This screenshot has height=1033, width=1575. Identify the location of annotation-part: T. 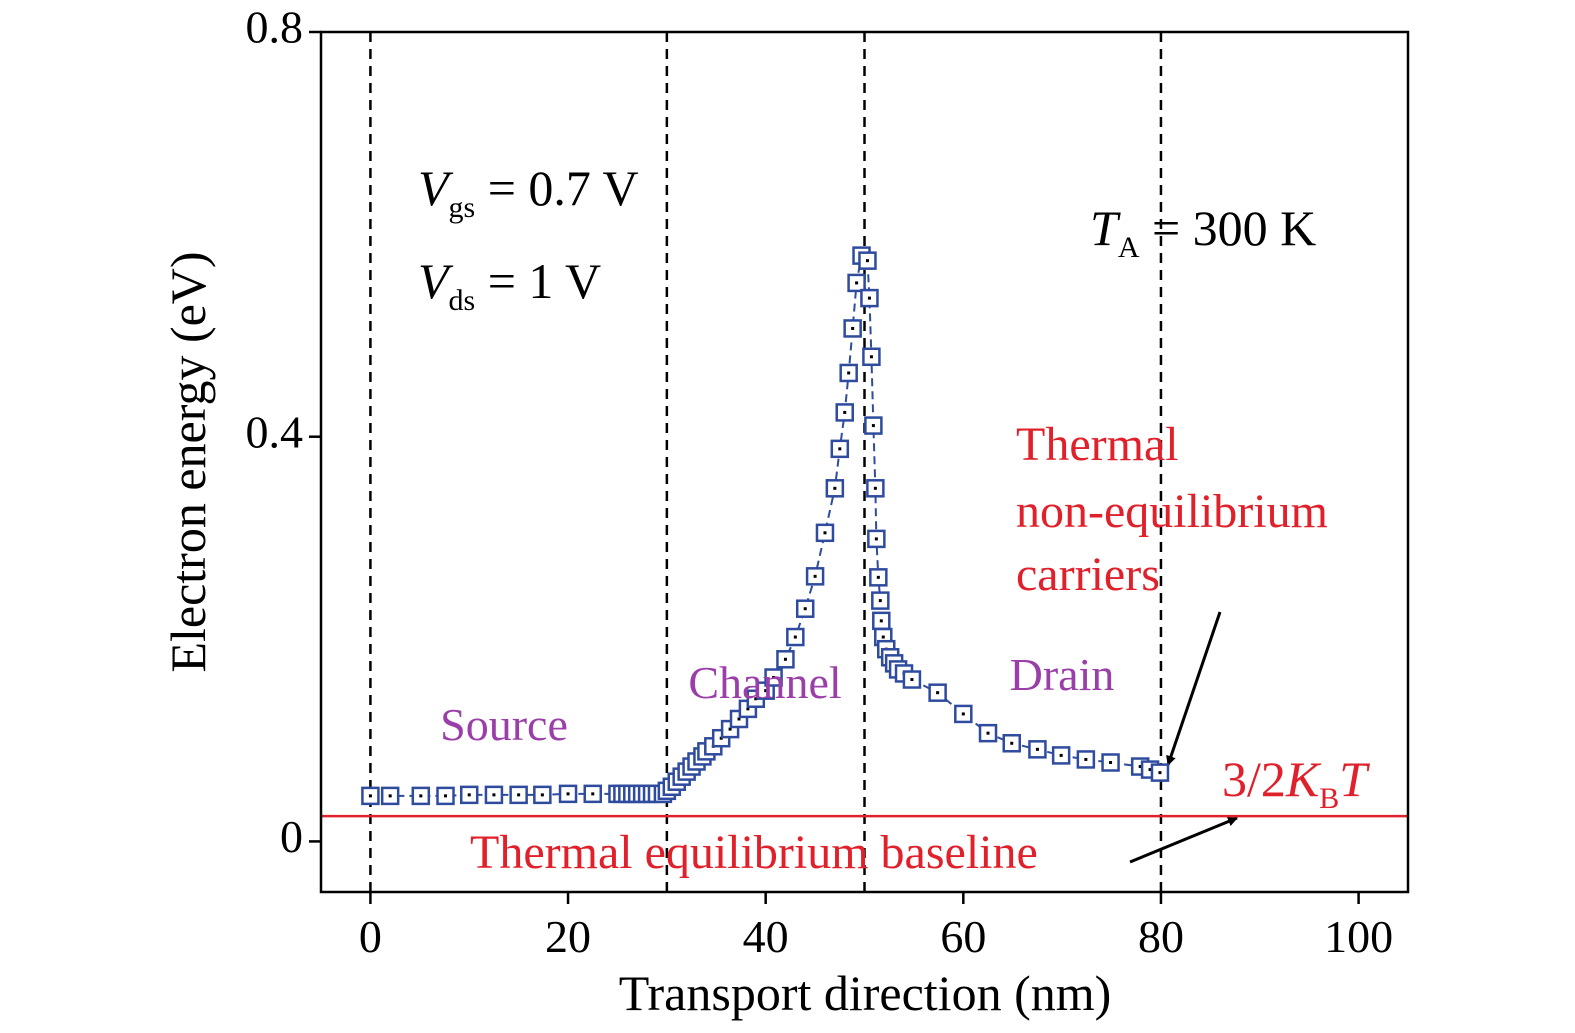
(1105, 228).